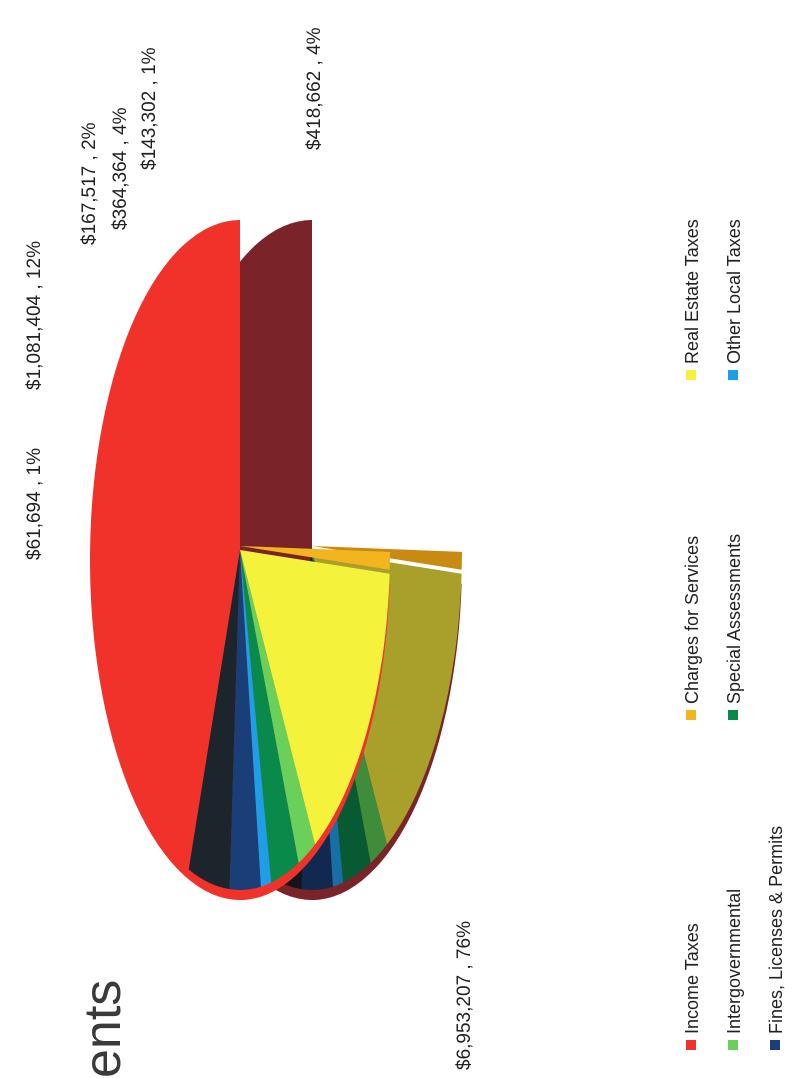 This screenshot has width=804, height=1078. I want to click on legend-entry-other-local-taxes: Other Local Taxes, so click(734, 299).